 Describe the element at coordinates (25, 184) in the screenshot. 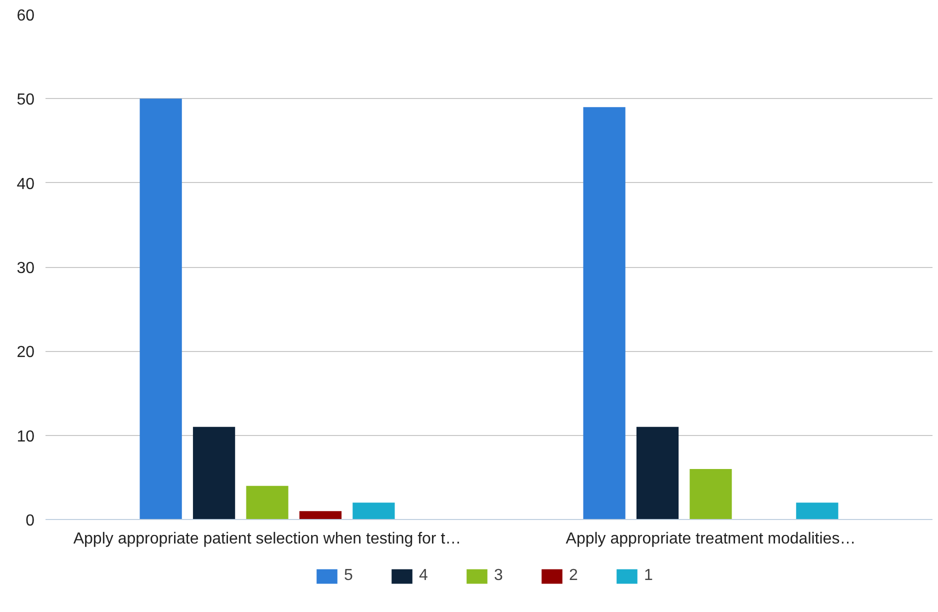

I see `y-tick-label: 40` at that location.